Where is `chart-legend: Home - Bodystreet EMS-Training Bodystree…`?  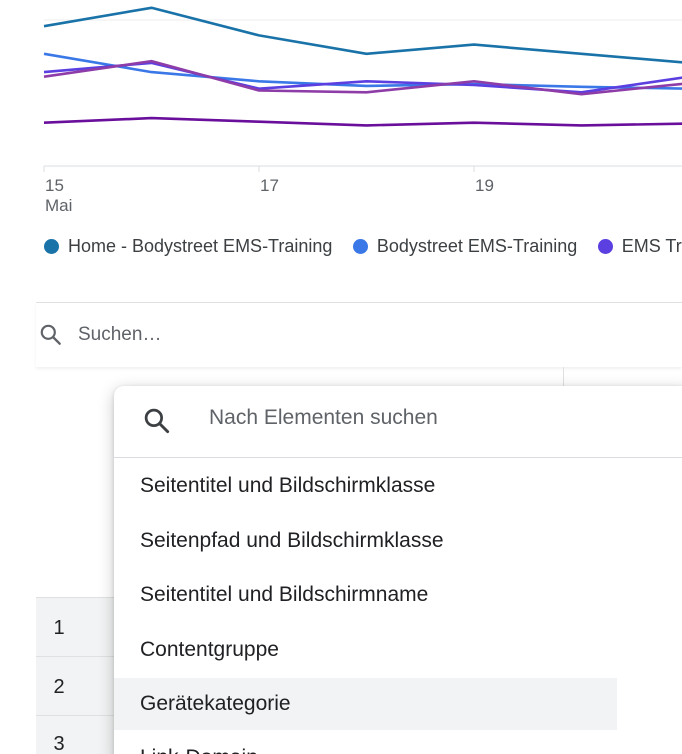
chart-legend: Home - Bodystreet EMS-Training Bodystree… is located at coordinates (363, 248).